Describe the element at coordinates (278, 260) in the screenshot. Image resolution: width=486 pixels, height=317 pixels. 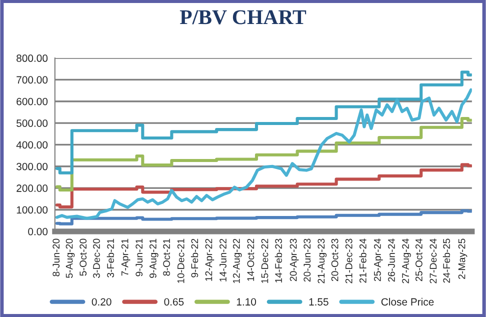
I see `x-tick-label: 14-Feb-23` at that location.